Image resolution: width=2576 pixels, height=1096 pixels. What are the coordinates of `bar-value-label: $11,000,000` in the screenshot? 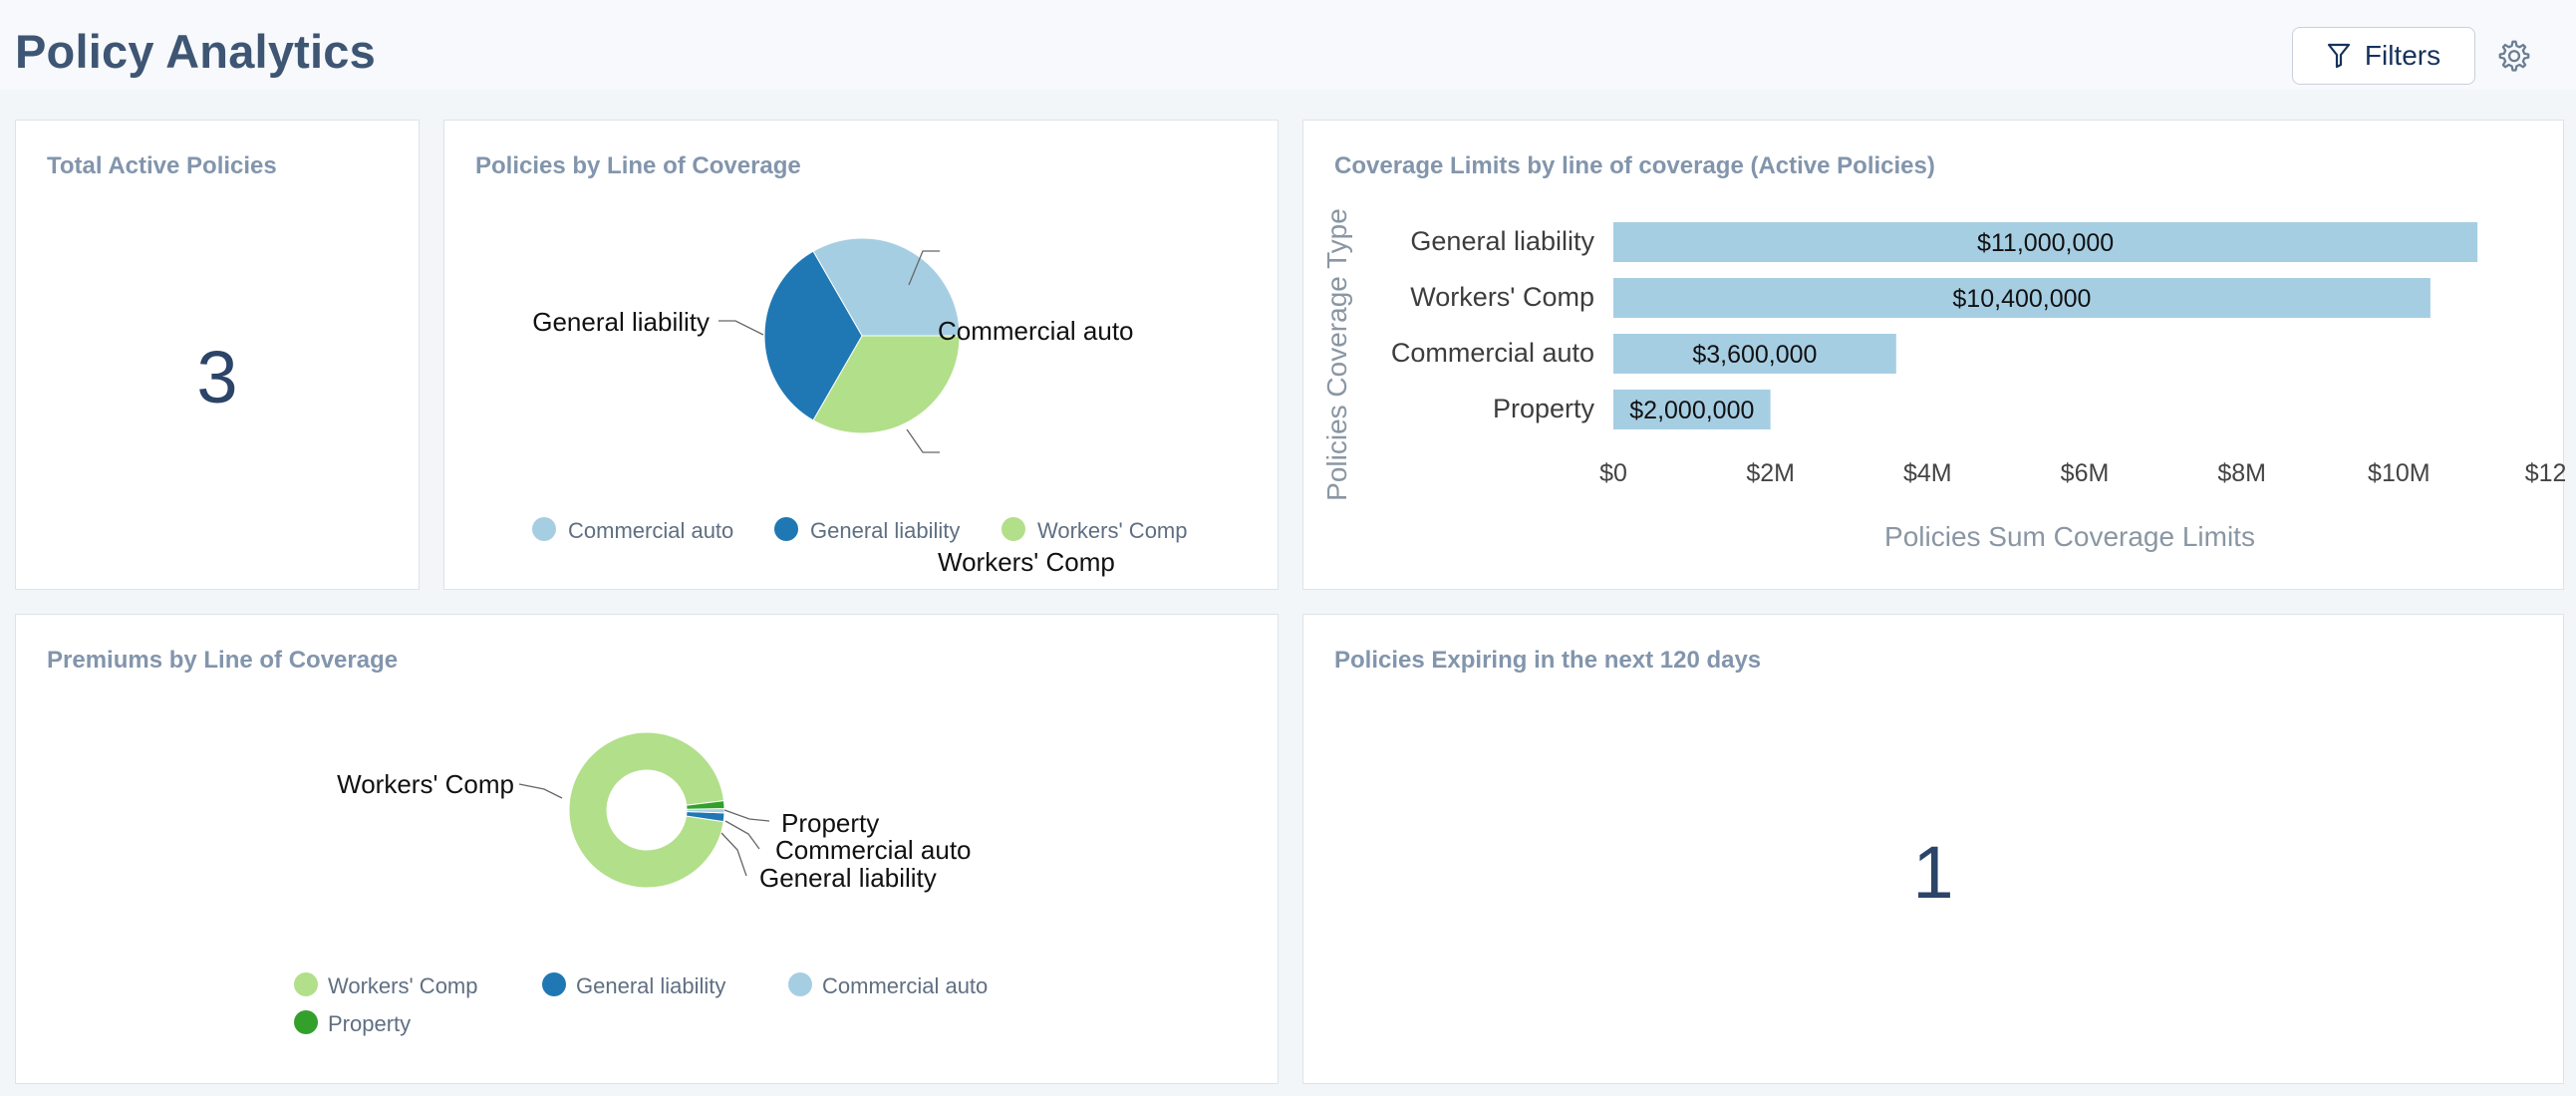 It's located at (2045, 243).